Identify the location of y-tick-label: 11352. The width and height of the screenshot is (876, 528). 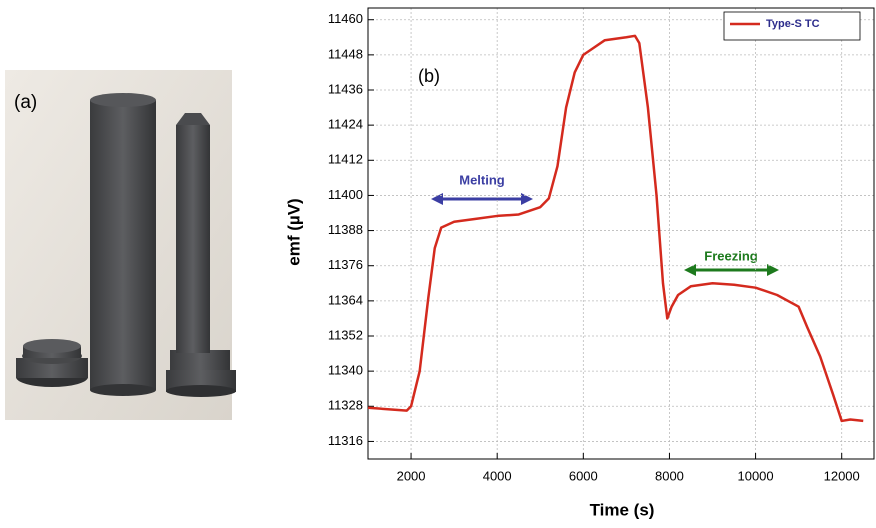
(345, 334).